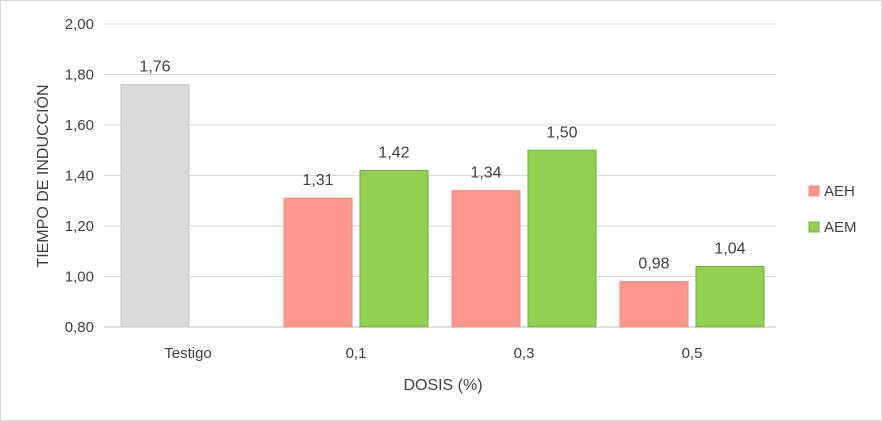 The width and height of the screenshot is (882, 421). Describe the element at coordinates (433, 353) in the screenshot. I see `x-tick-labels: Testigo 0,1 0,3 0,5` at that location.